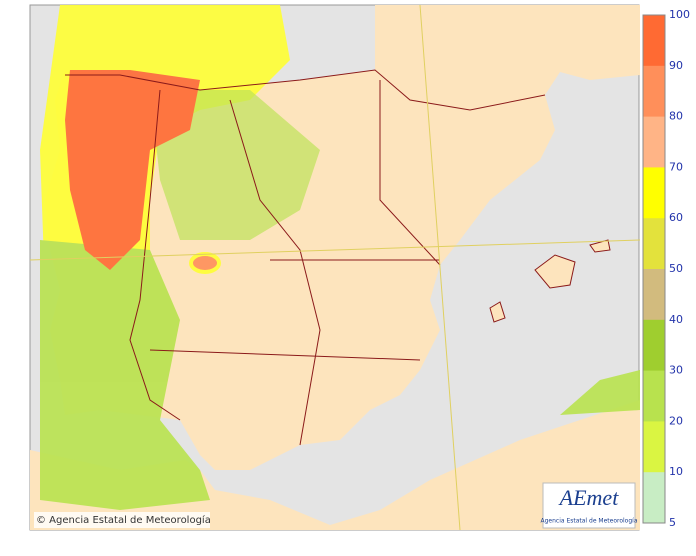  What do you see at coordinates (676, 217) in the screenshot?
I see `legend-label: 60` at bounding box center [676, 217].